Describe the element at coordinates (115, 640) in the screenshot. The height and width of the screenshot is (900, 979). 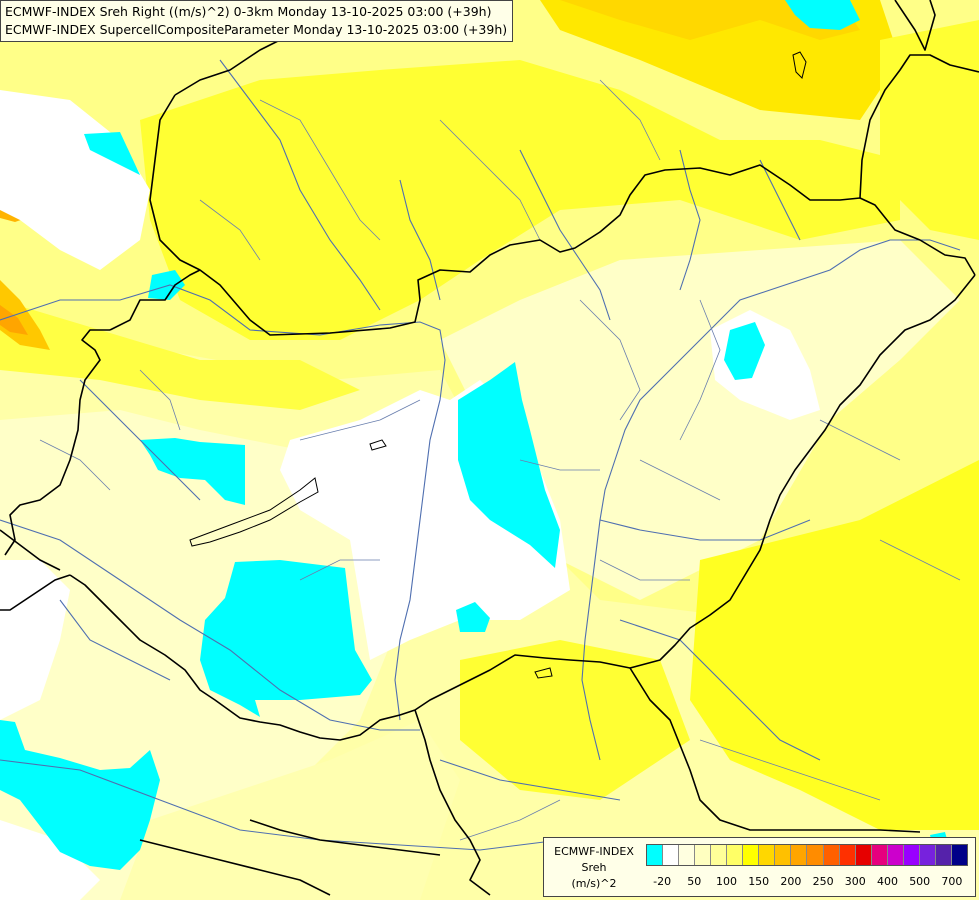
I see `river-southwest` at that location.